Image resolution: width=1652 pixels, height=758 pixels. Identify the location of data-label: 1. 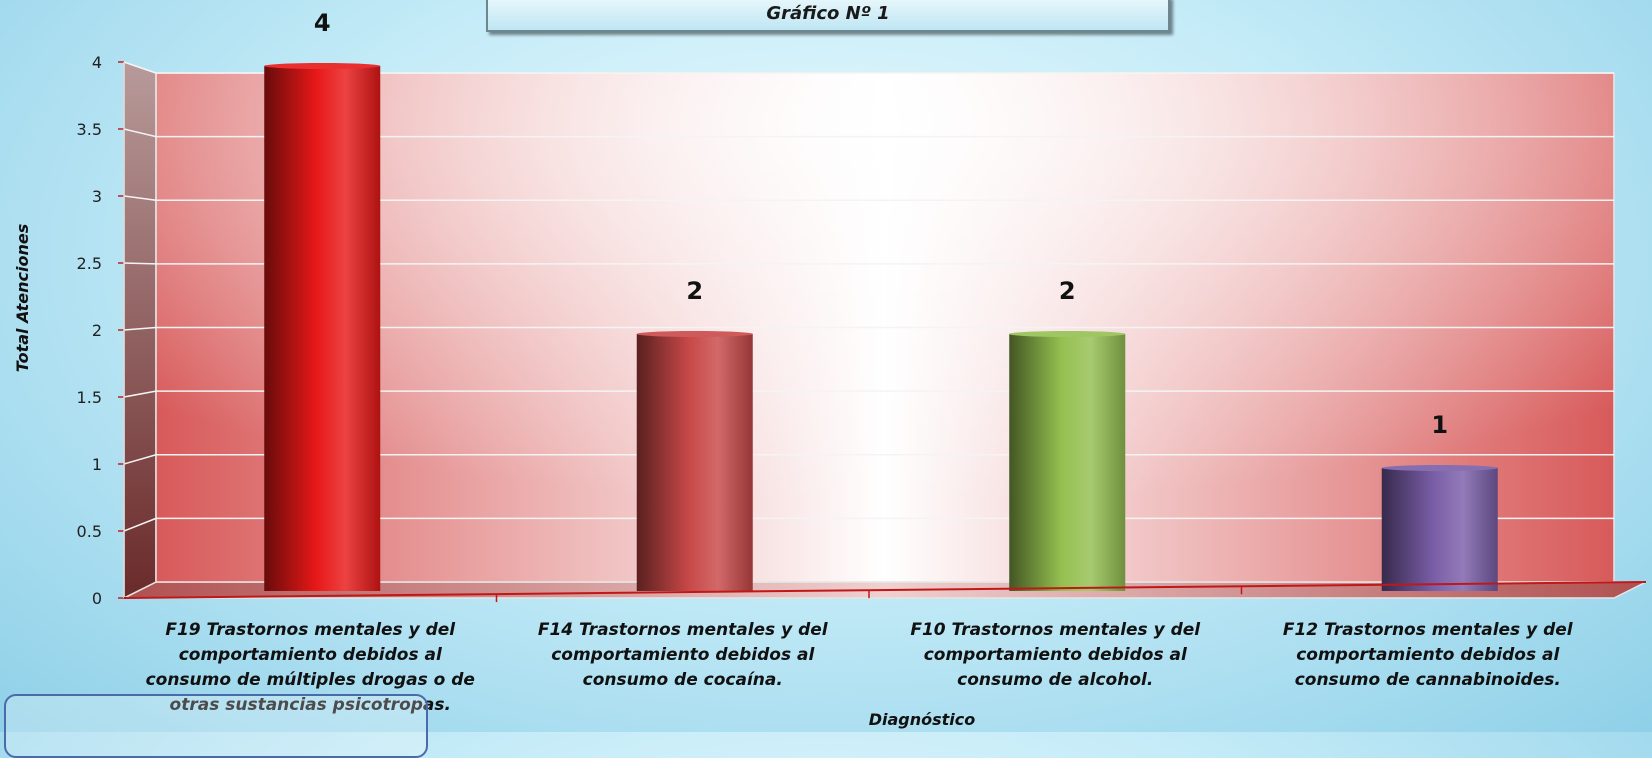
(1439, 425).